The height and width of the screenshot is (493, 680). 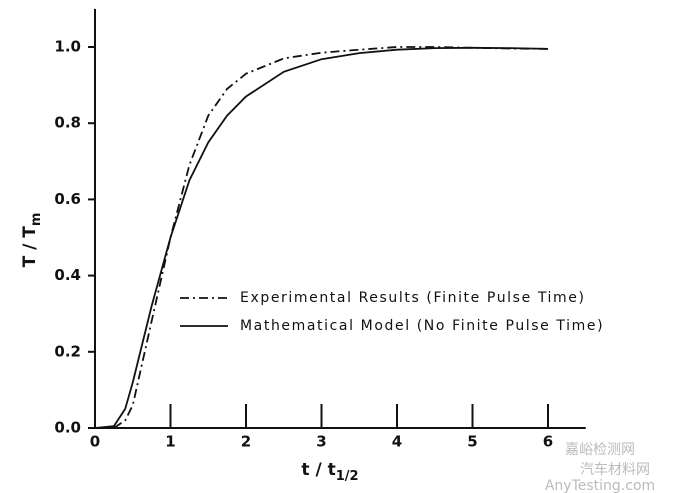 What do you see at coordinates (472, 442) in the screenshot?
I see `x-tick-label: 5` at bounding box center [472, 442].